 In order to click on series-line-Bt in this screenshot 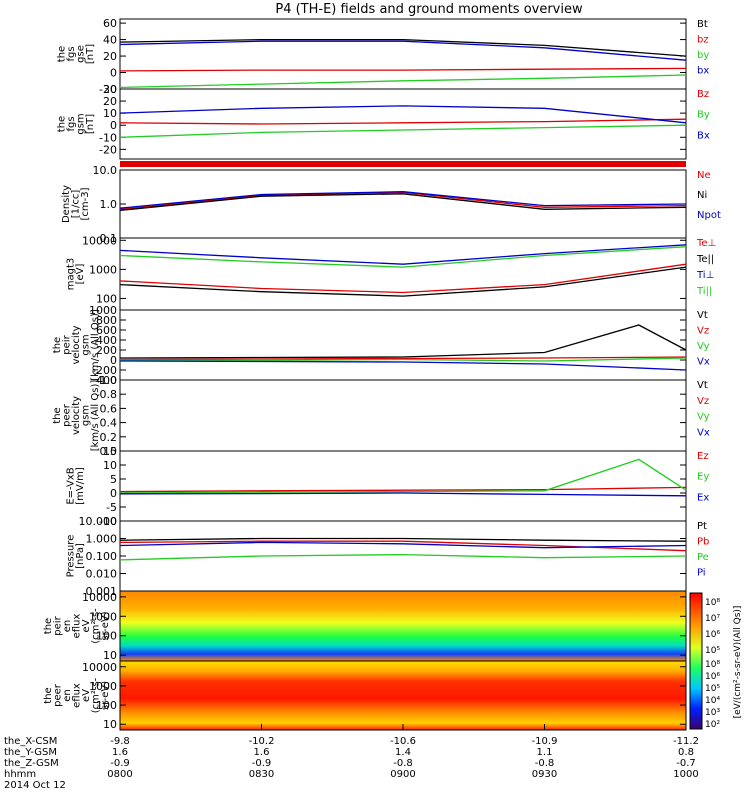, I will do `click(403, 47)`.